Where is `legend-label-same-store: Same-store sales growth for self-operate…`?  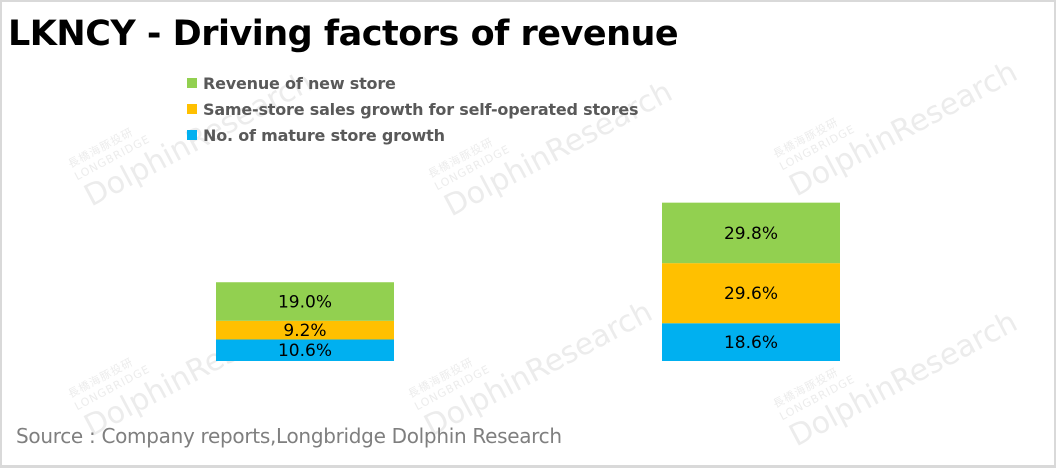 legend-label-same-store: Same-store sales growth for self-operate… is located at coordinates (421, 109).